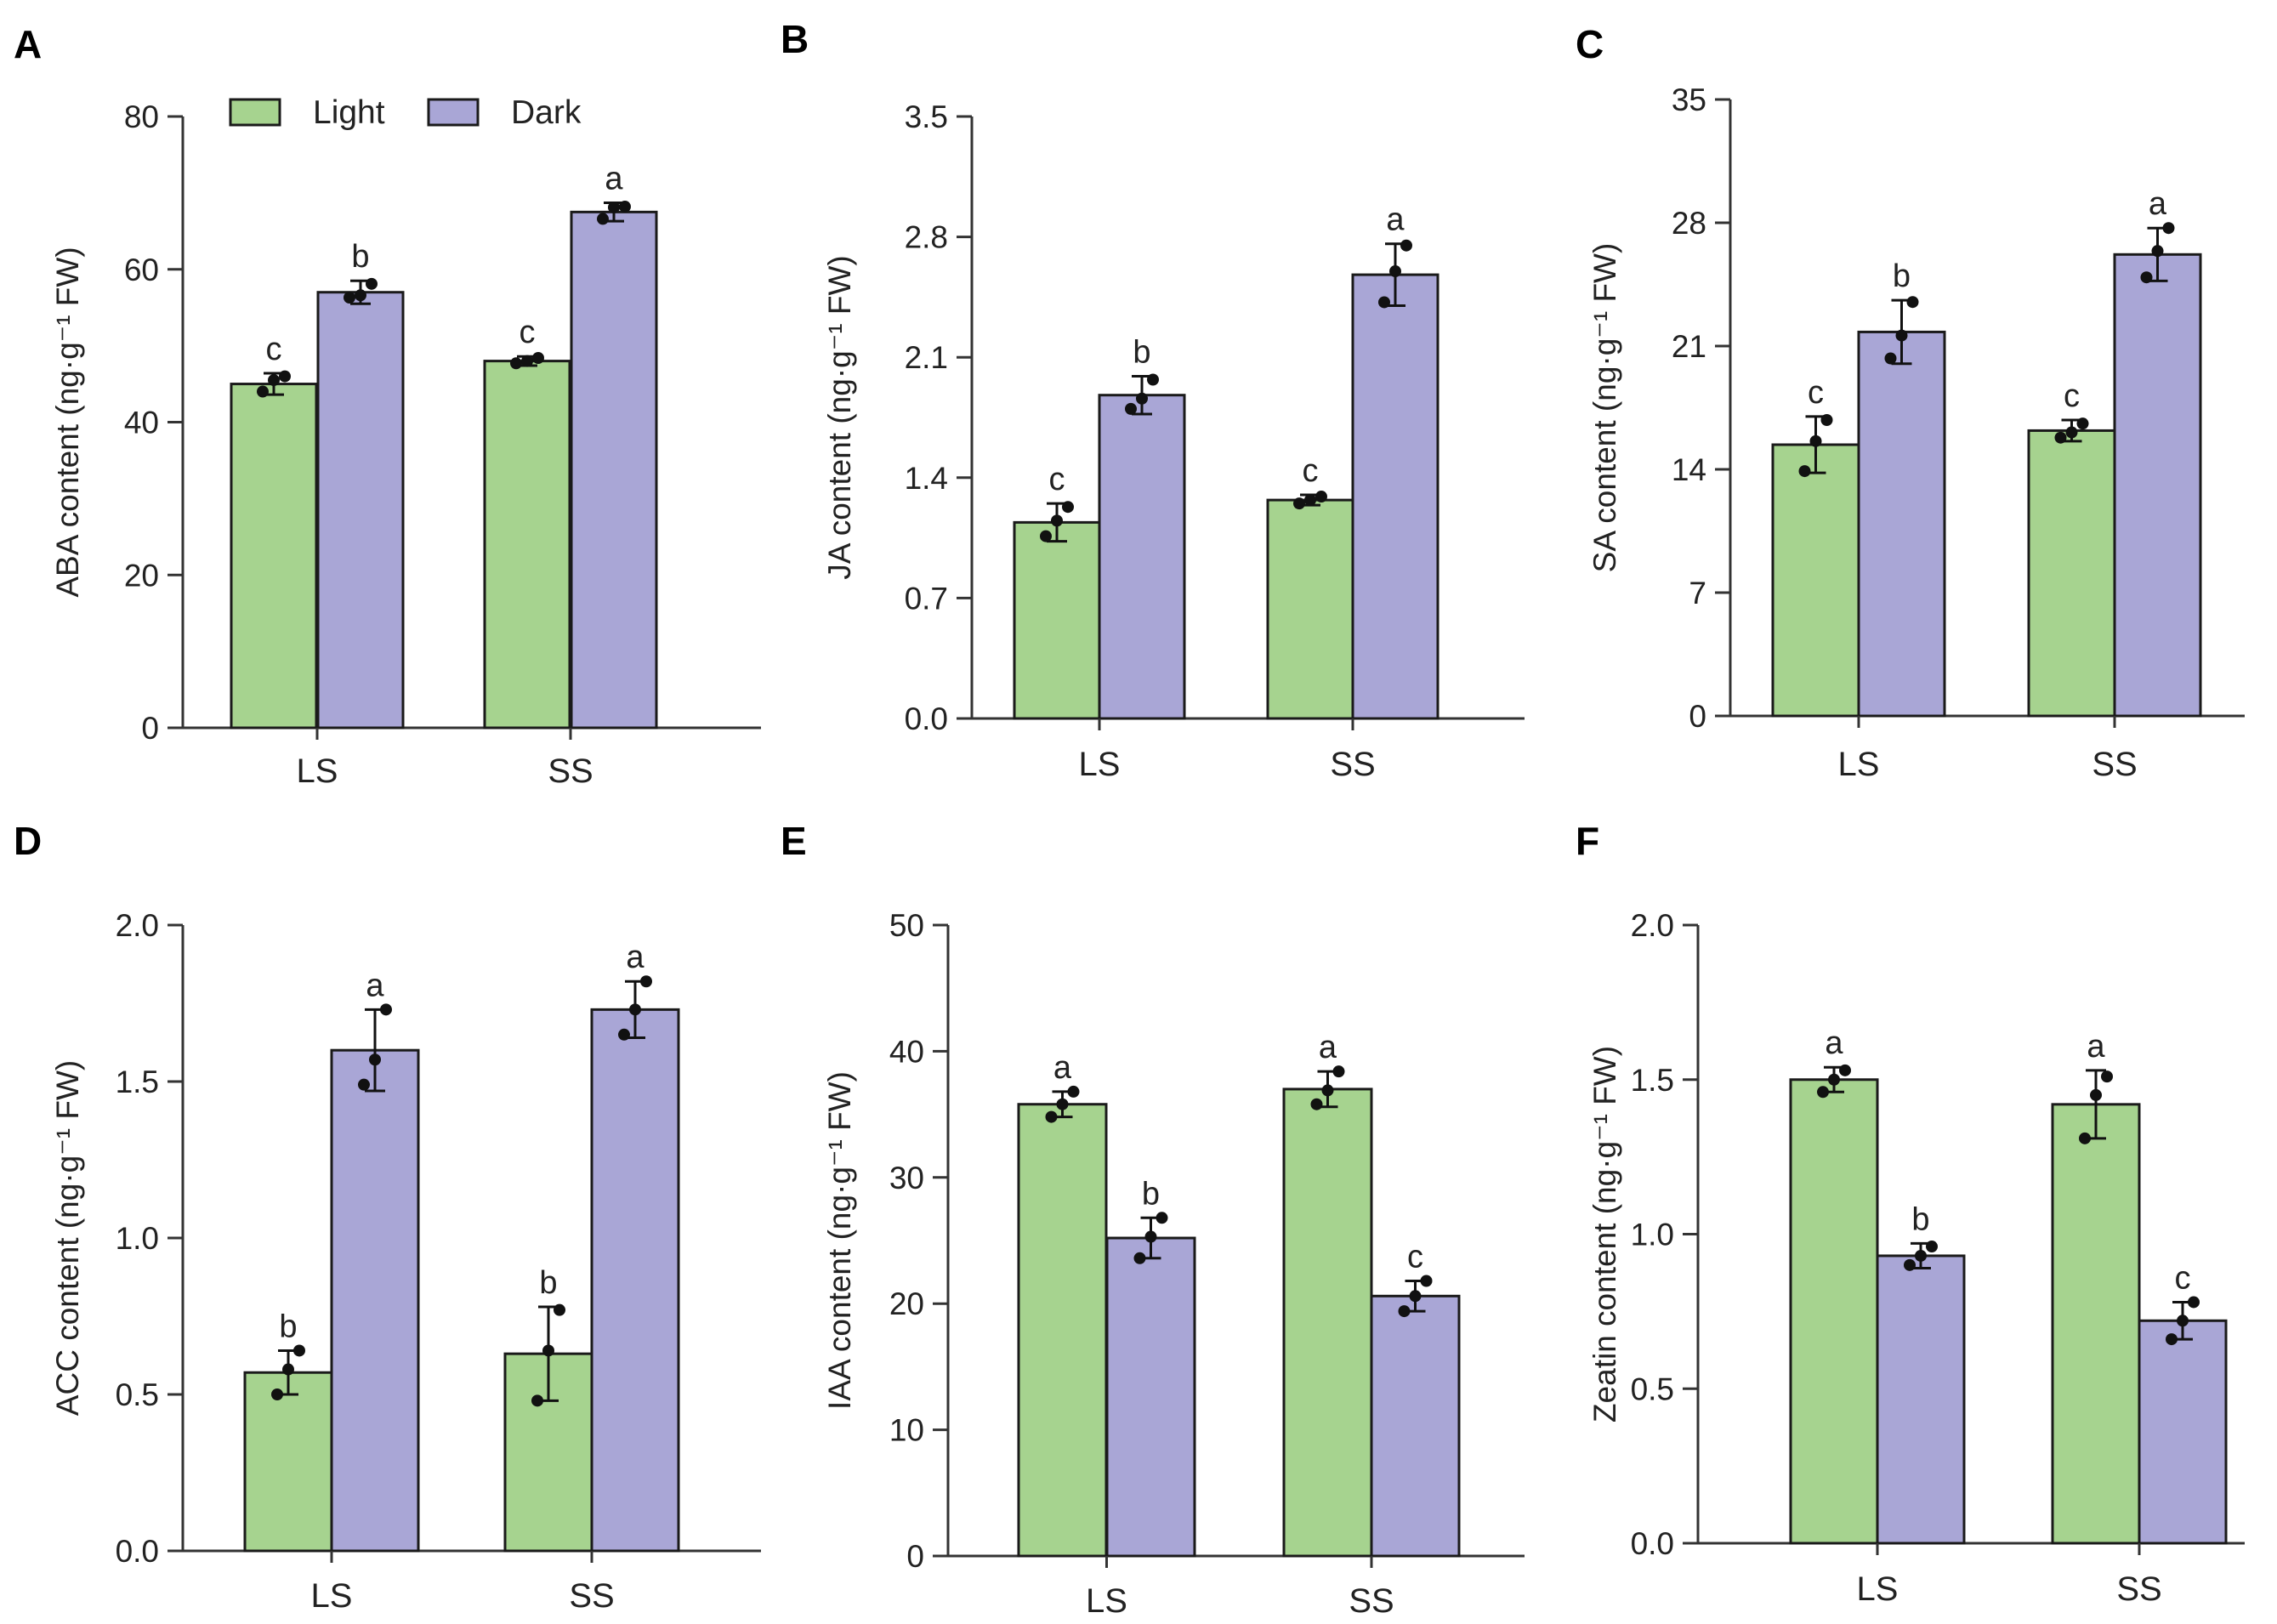 The width and height of the screenshot is (2277, 1624). Describe the element at coordinates (926, 116) in the screenshot. I see `y-tick-label: 3.5` at that location.